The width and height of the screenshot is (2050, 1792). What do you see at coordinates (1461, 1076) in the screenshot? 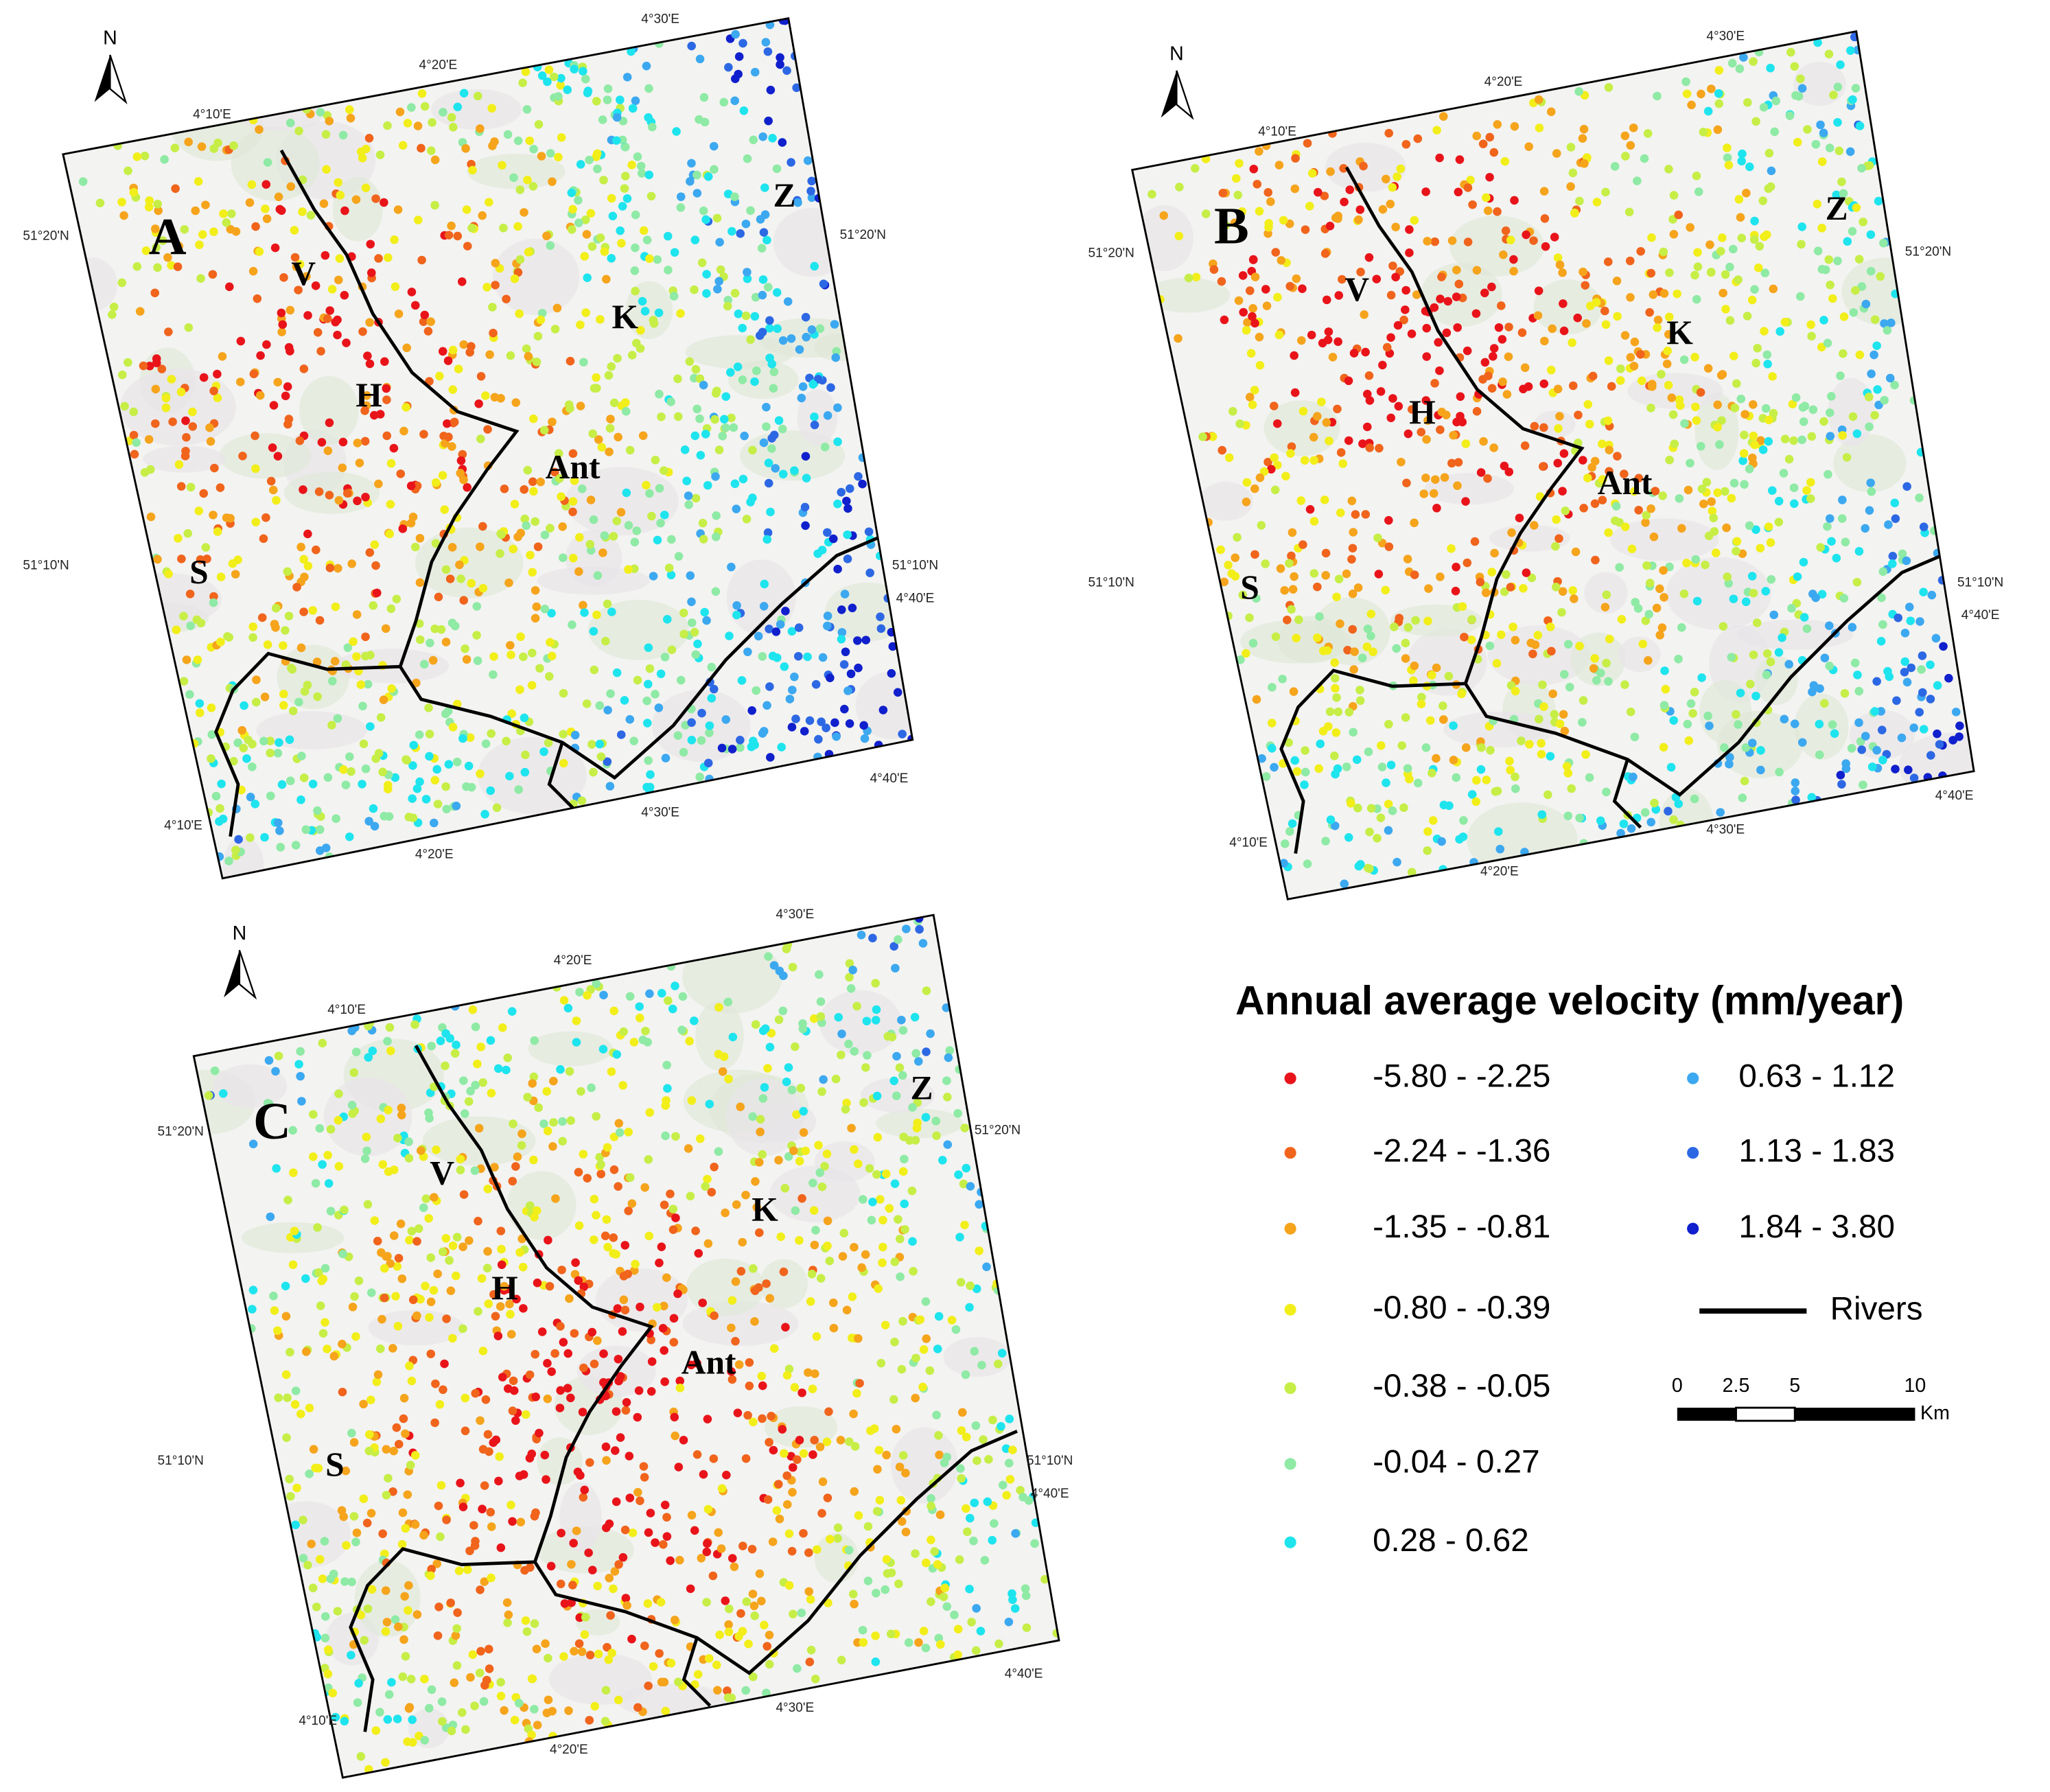
I see `legend-label: -5.80 - -2.25` at bounding box center [1461, 1076].